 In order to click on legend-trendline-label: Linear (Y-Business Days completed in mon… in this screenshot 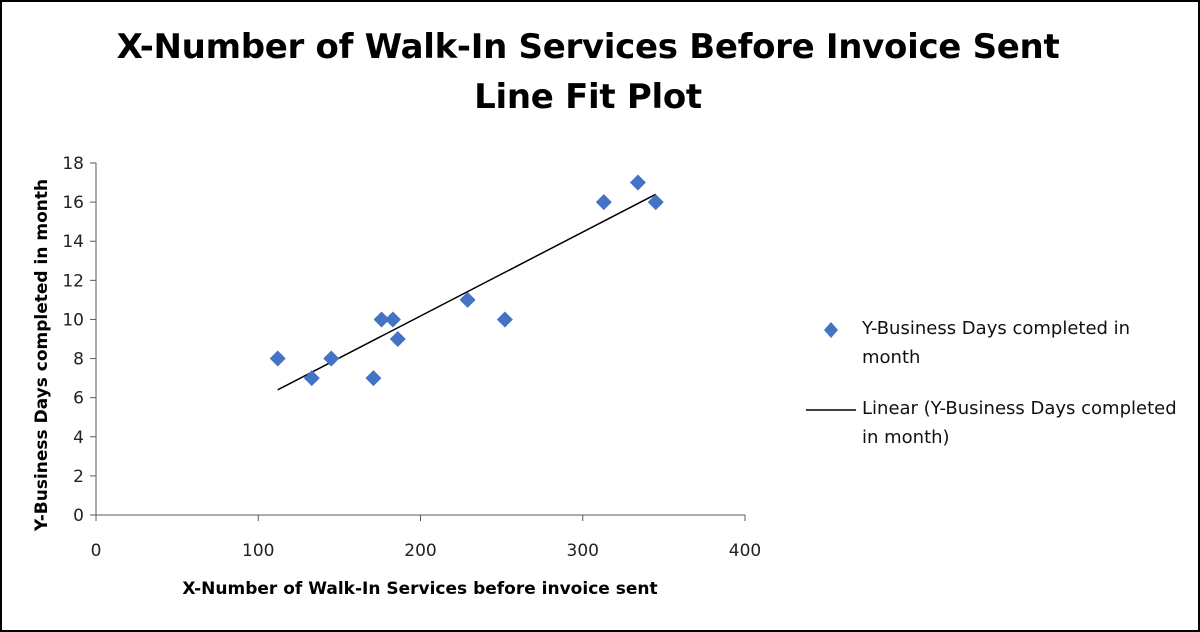, I will do `click(1019, 423)`.